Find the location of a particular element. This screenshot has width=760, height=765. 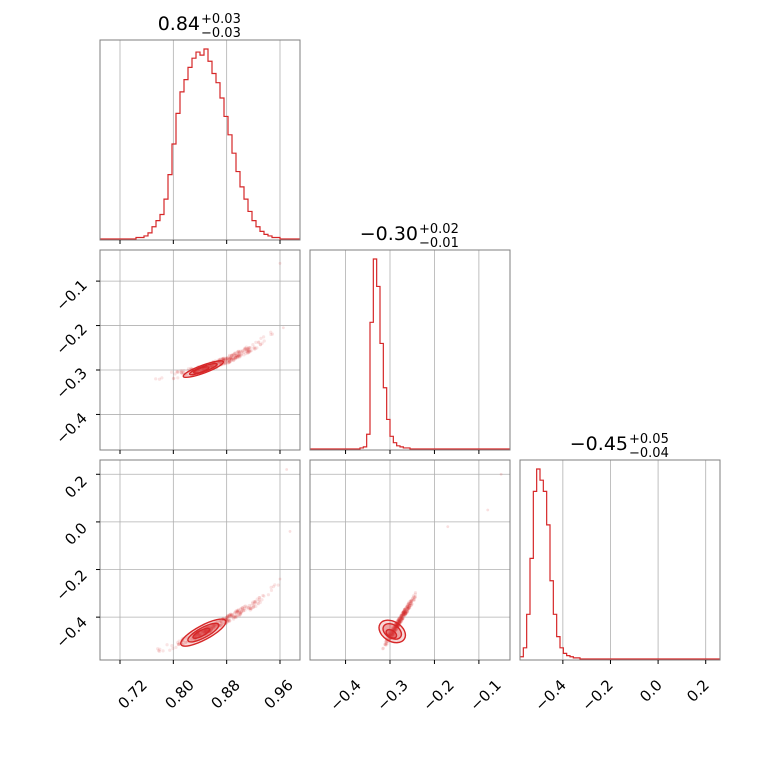

panel-frame is located at coordinates (410, 350).